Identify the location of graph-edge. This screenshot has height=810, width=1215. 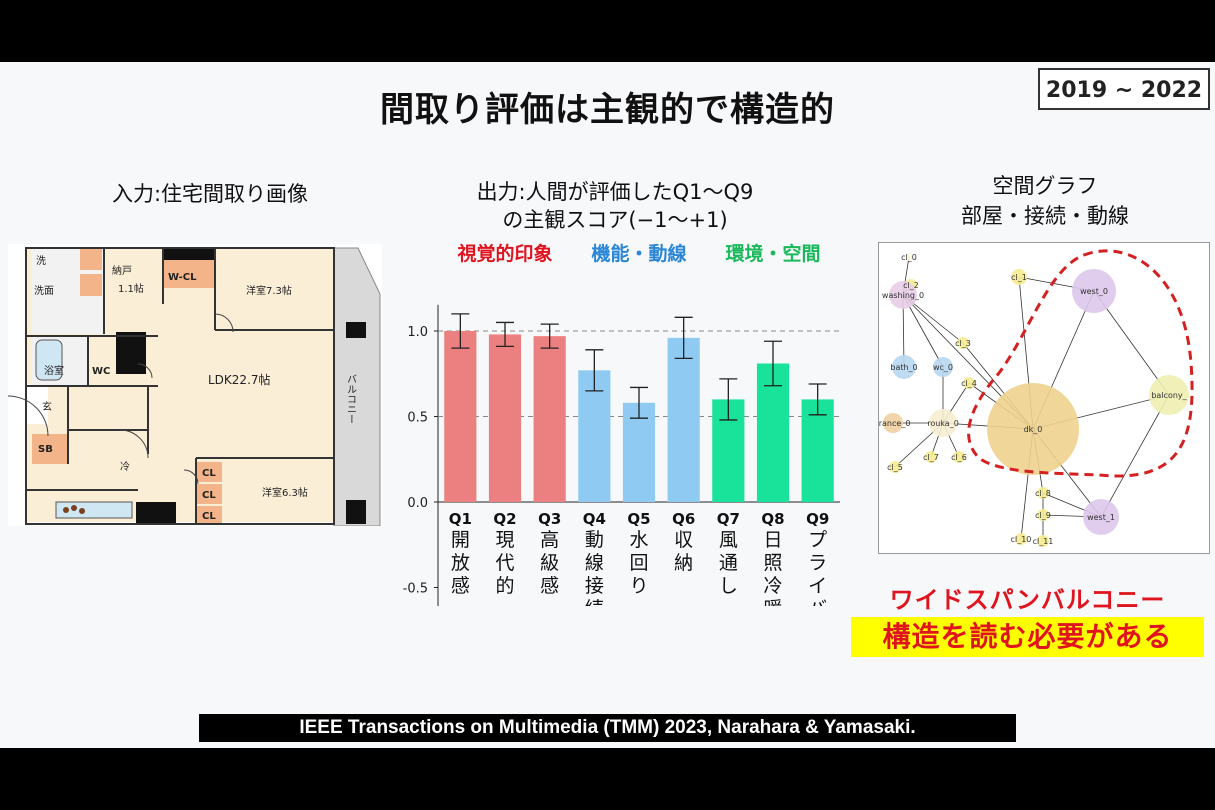
(1135, 456).